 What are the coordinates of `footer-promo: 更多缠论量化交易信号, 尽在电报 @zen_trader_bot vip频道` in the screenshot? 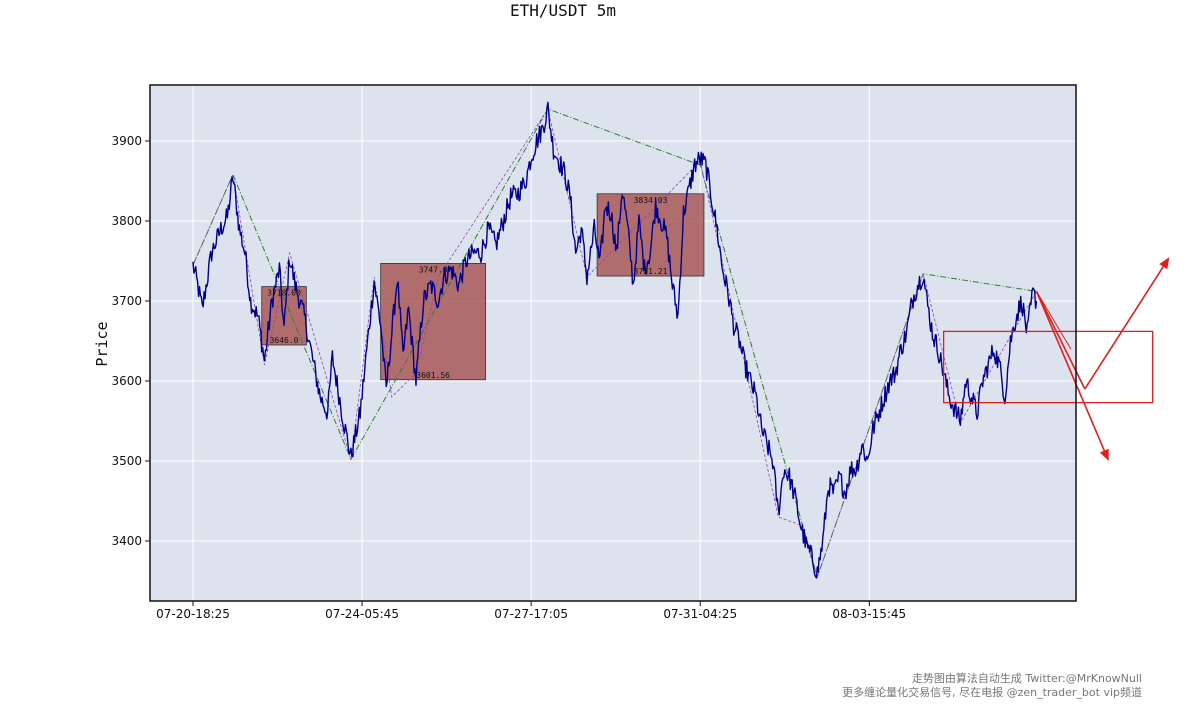 It's located at (992, 692).